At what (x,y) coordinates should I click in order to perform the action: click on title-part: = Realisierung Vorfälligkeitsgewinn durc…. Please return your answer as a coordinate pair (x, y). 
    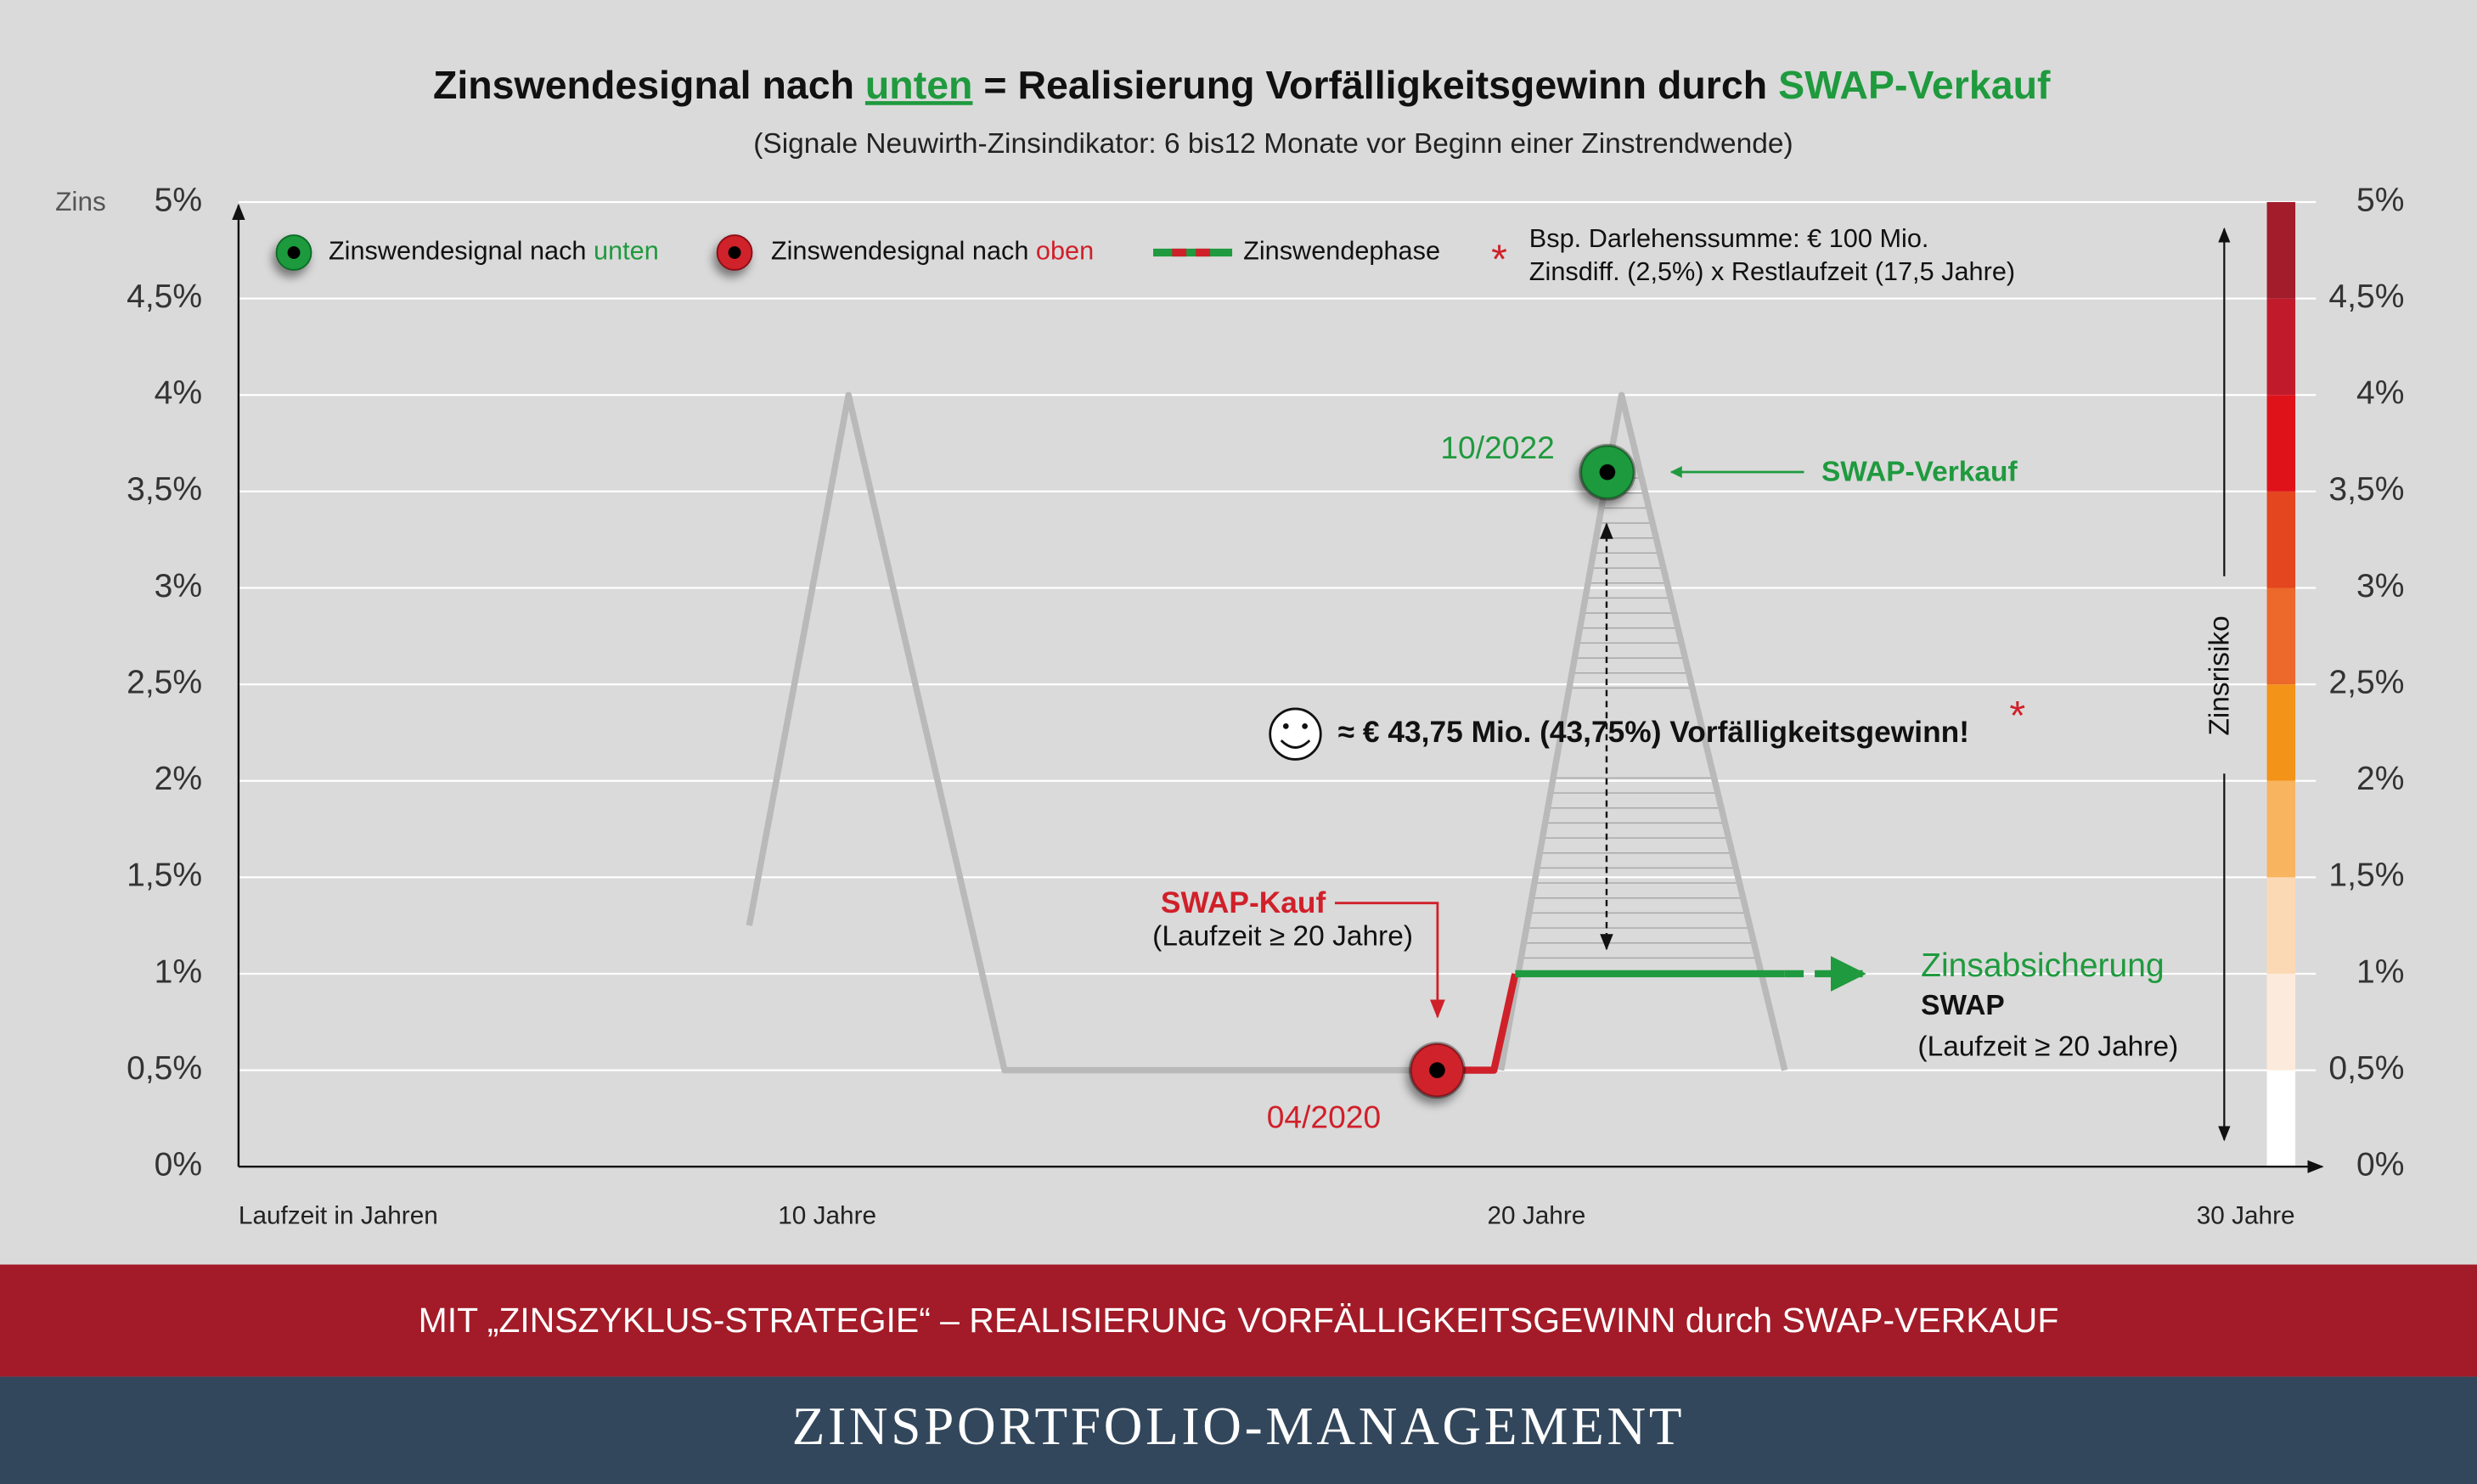
    Looking at the image, I should click on (1375, 85).